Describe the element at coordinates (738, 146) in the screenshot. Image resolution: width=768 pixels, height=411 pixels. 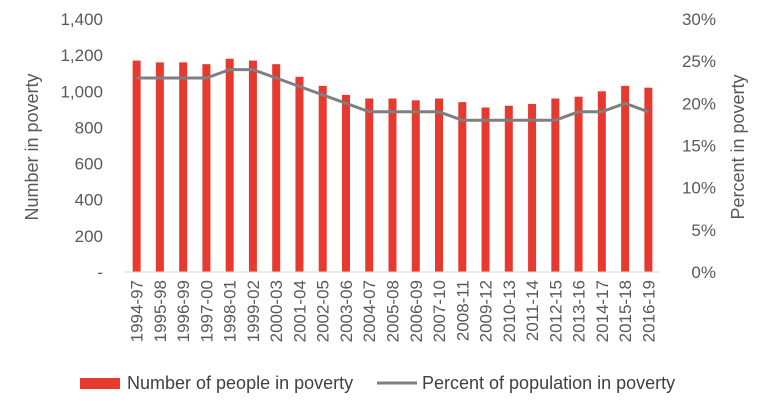
I see `y2-axis-title: Percent in poverty` at that location.